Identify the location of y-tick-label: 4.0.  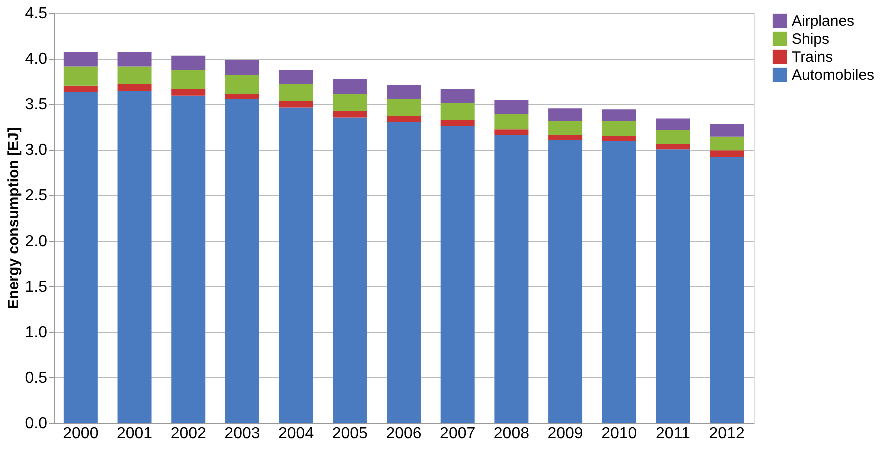
(36, 59).